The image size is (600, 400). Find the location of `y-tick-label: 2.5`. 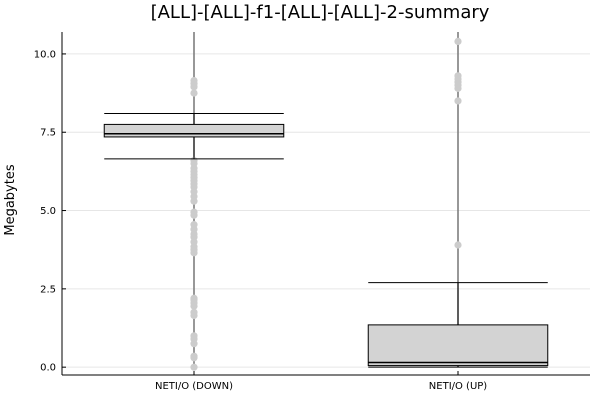

y-tick-label: 2.5 is located at coordinates (48, 289).